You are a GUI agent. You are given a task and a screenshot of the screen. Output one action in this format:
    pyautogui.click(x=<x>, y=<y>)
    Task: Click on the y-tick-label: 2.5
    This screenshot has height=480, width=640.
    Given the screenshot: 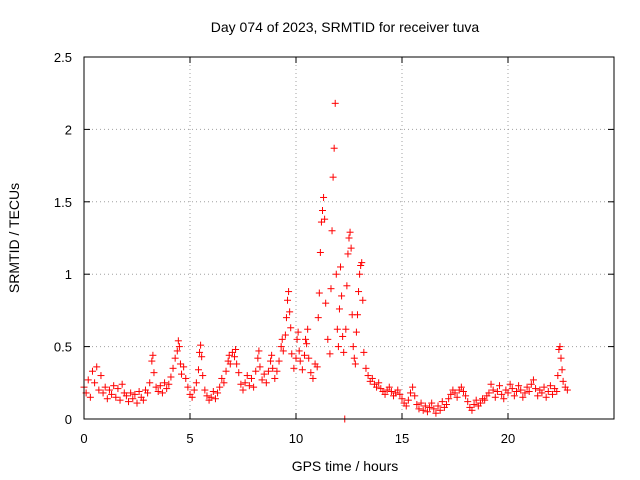 What is the action you would take?
    pyautogui.click(x=63, y=57)
    